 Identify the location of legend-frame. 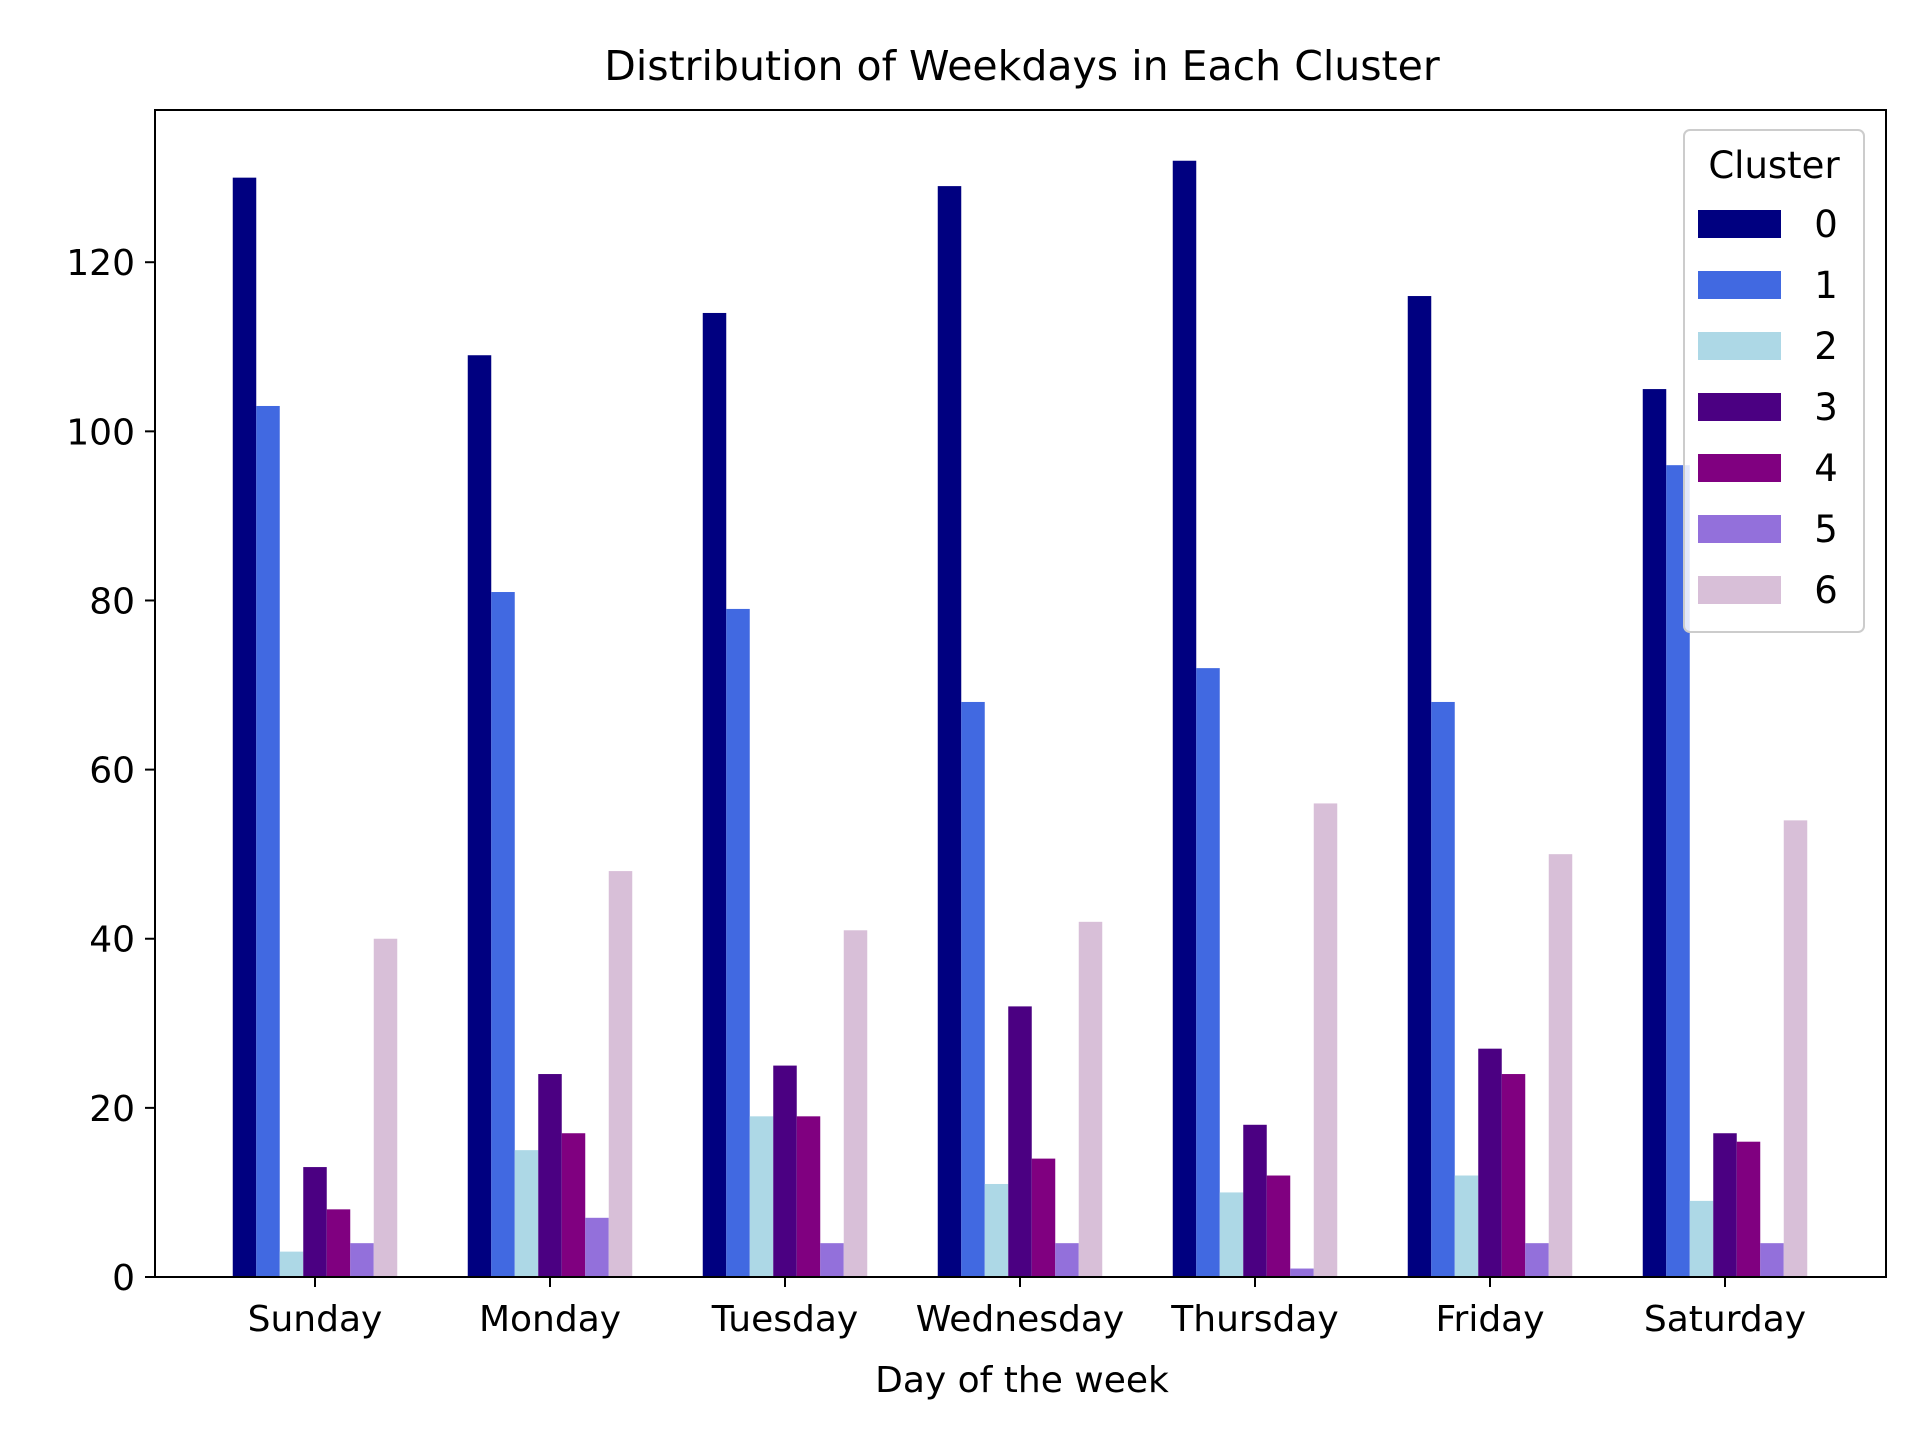
(1774, 381).